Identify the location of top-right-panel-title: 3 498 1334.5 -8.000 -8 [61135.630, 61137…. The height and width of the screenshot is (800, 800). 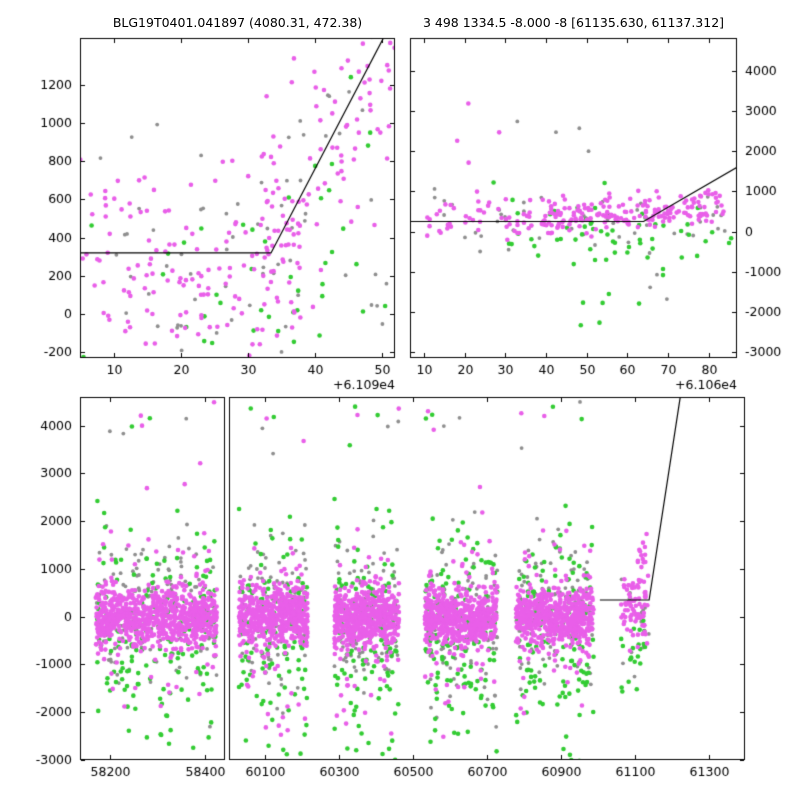
(573, 22).